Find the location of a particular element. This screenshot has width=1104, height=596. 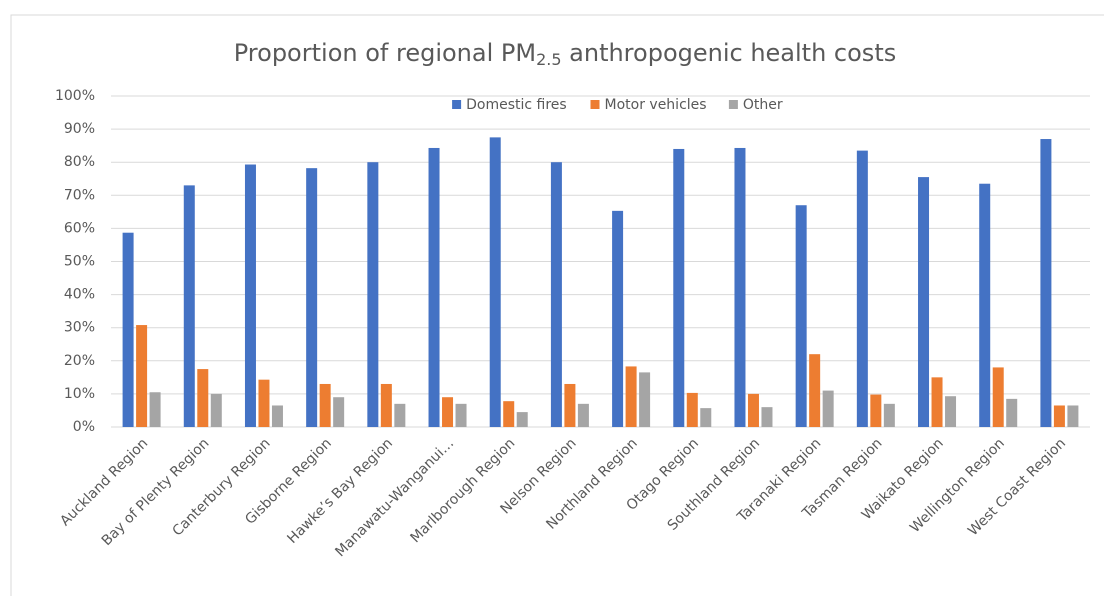

y-tick-label: 60% is located at coordinates (79, 228).